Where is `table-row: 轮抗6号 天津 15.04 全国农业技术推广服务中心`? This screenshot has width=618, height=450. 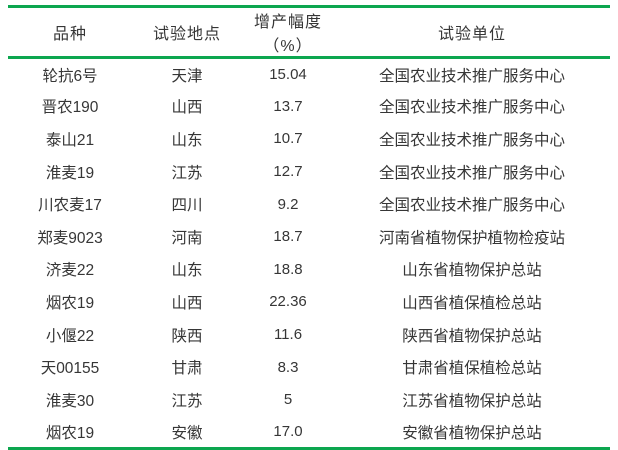 table-row: 轮抗6号 天津 15.04 全国农业技术推广服务中心 is located at coordinates (309, 74).